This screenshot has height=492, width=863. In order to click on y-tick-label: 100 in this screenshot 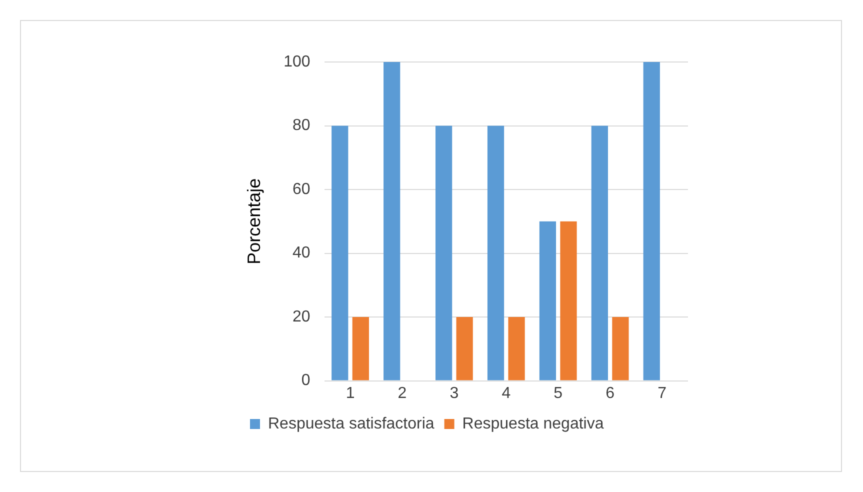, I will do `click(297, 61)`.